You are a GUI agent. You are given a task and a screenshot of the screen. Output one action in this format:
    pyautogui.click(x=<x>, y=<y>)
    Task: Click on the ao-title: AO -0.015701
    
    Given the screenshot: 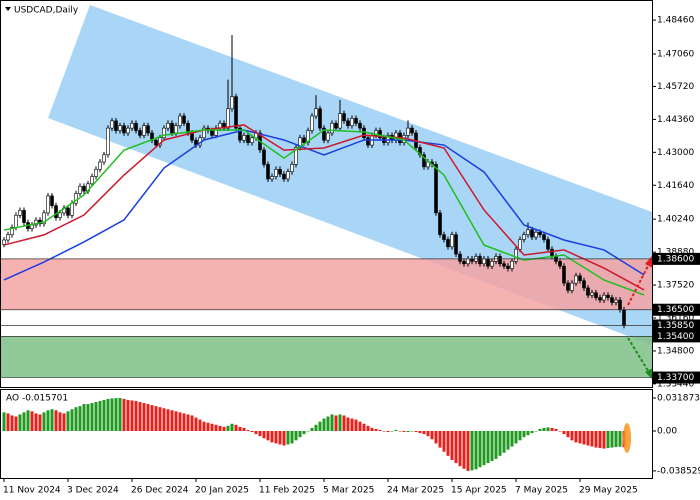 What is the action you would take?
    pyautogui.click(x=37, y=399)
    